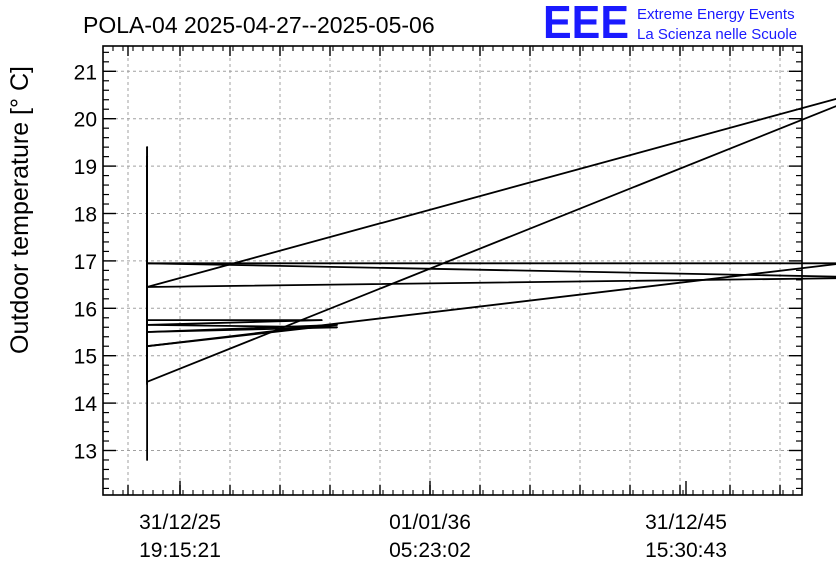 This screenshot has width=836, height=572. What do you see at coordinates (85, 167) in the screenshot?
I see `y-tick-label: 19` at bounding box center [85, 167].